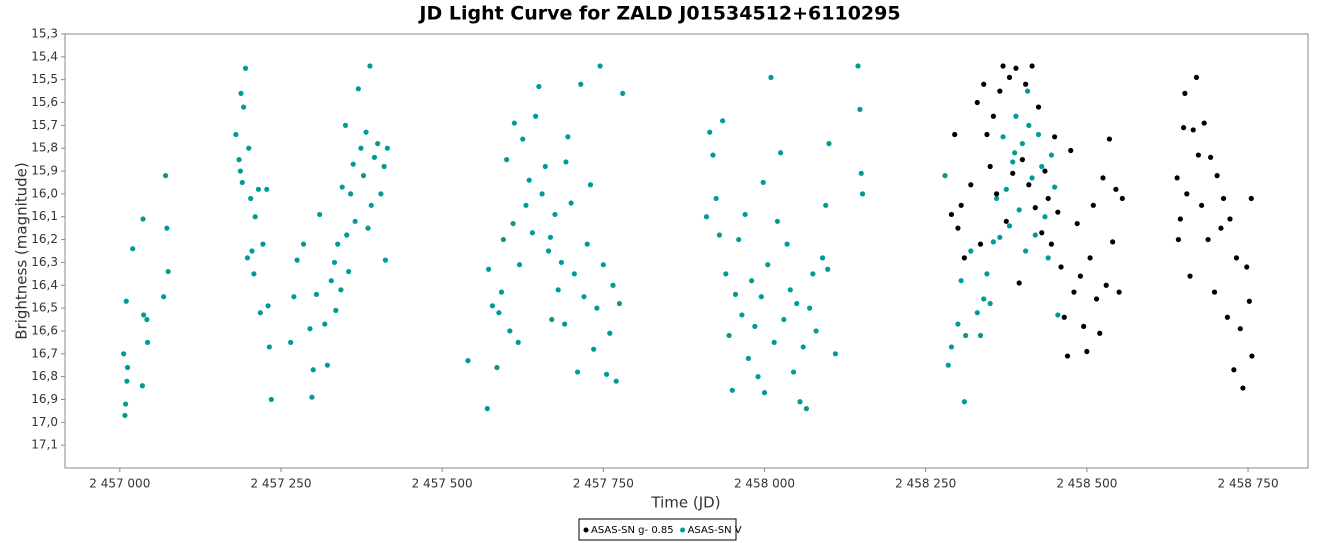  Describe the element at coordinates (44, 171) in the screenshot. I see `y-tick-label: 15,9` at that location.